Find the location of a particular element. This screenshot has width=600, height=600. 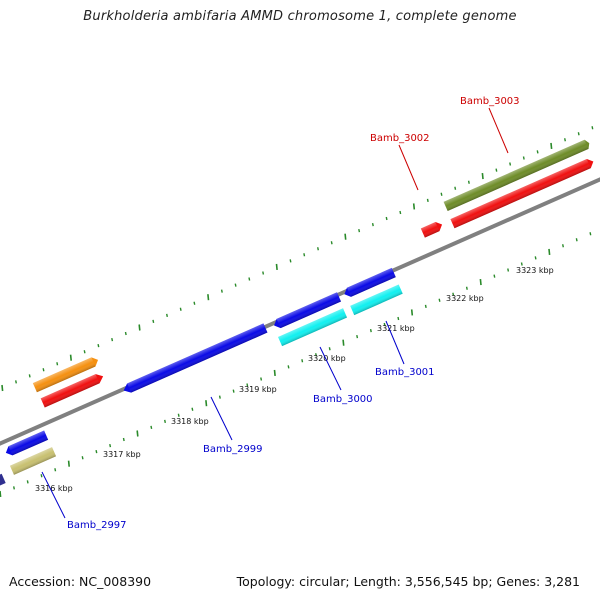

gene-bamb-3000-blue is located at coordinates (307, 311).